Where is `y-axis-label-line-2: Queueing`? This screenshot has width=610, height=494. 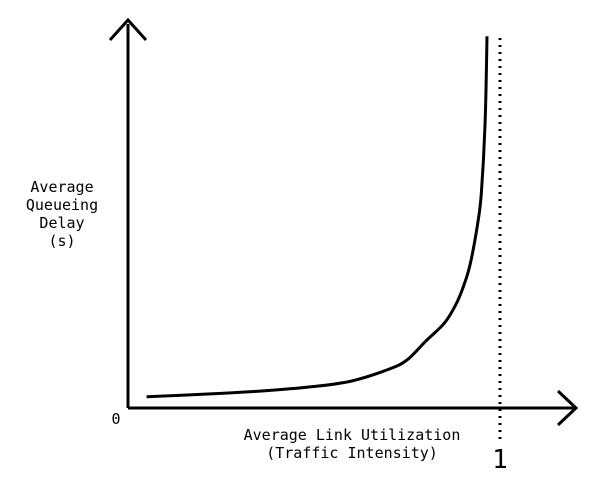 y-axis-label-line-2: Queueing is located at coordinates (62, 205).